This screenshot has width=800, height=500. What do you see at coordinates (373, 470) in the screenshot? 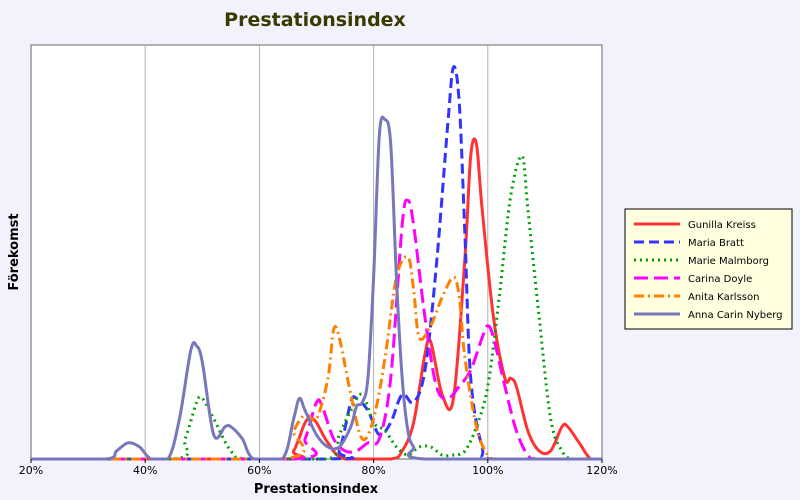
I see `x-tick-label: 80%` at bounding box center [373, 470].